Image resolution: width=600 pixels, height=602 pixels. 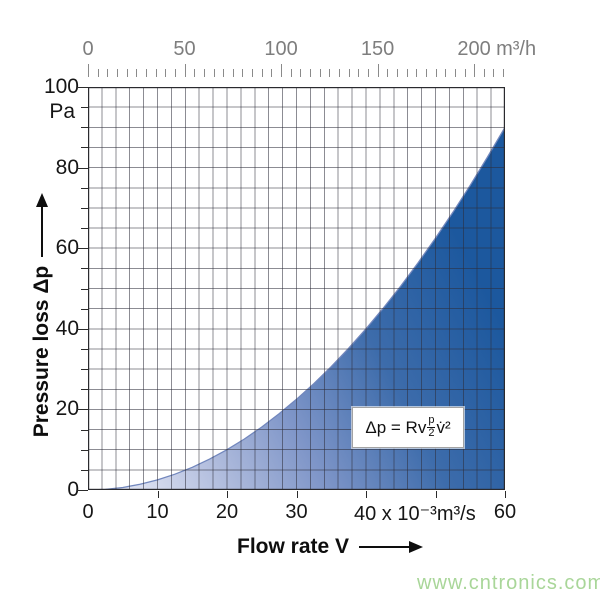 What do you see at coordinates (184, 49) in the screenshot?
I see `top-axis-tick-label: 50` at bounding box center [184, 49].